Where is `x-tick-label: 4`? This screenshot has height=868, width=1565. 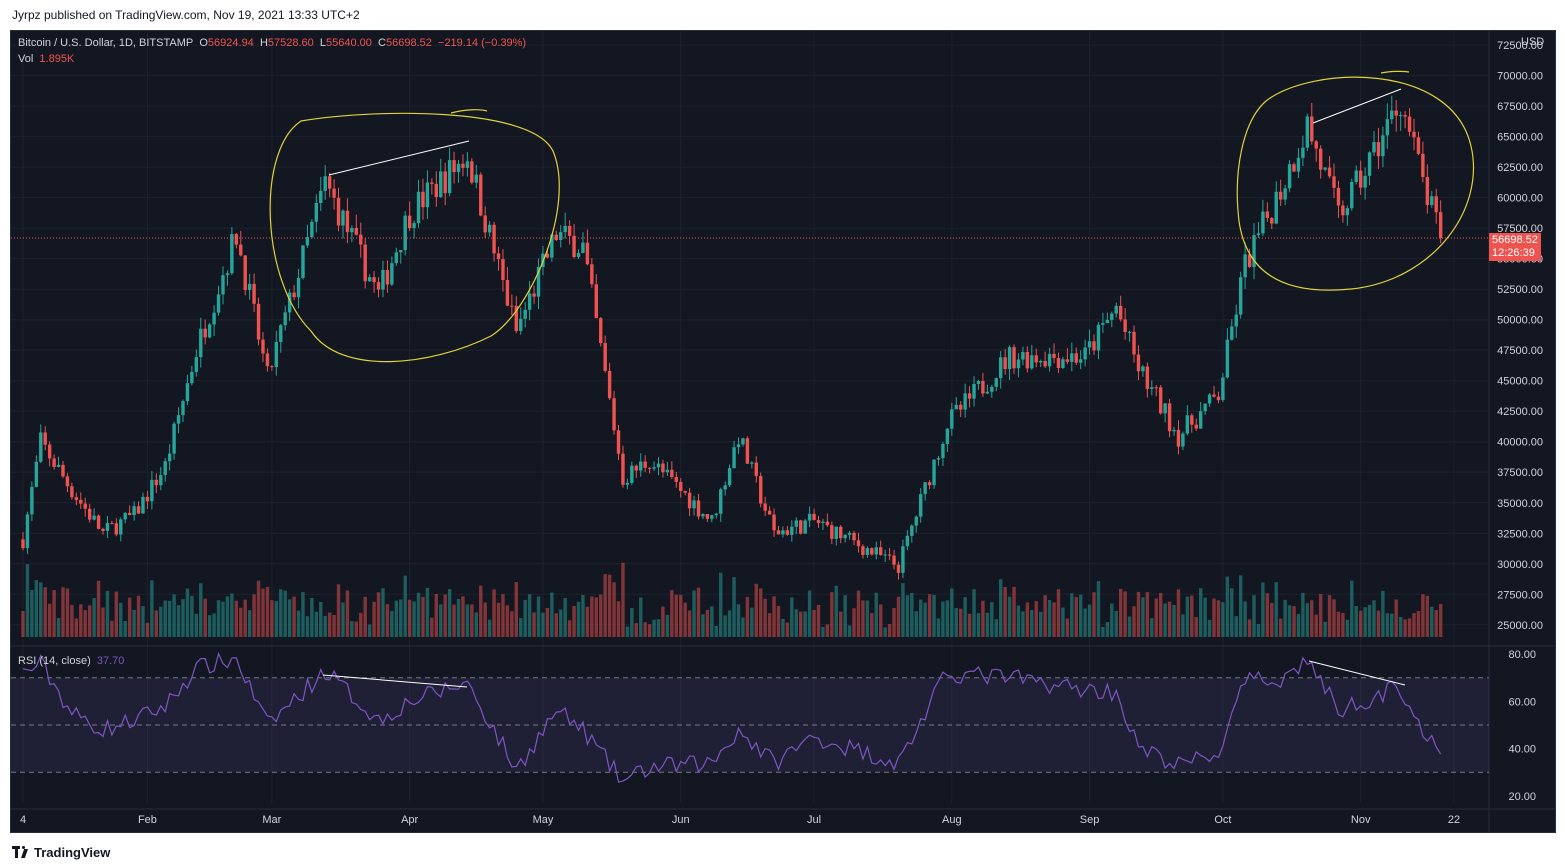
x-tick-label: 4 is located at coordinates (23, 820).